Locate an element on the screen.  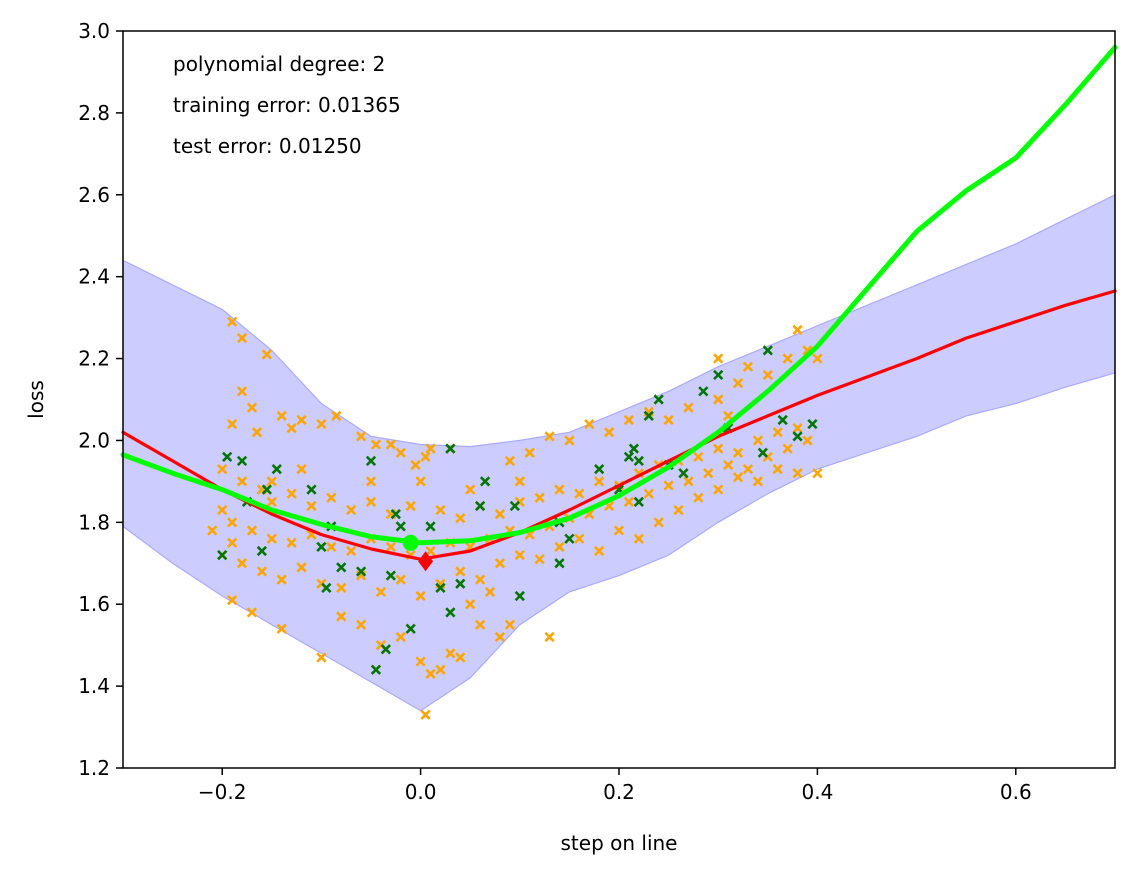
y-axis-ticks: 1.2 1.4 1.6 1.8 2.0 2.2 2.4 2.6 2.8 3.0 is located at coordinates (100, 399).